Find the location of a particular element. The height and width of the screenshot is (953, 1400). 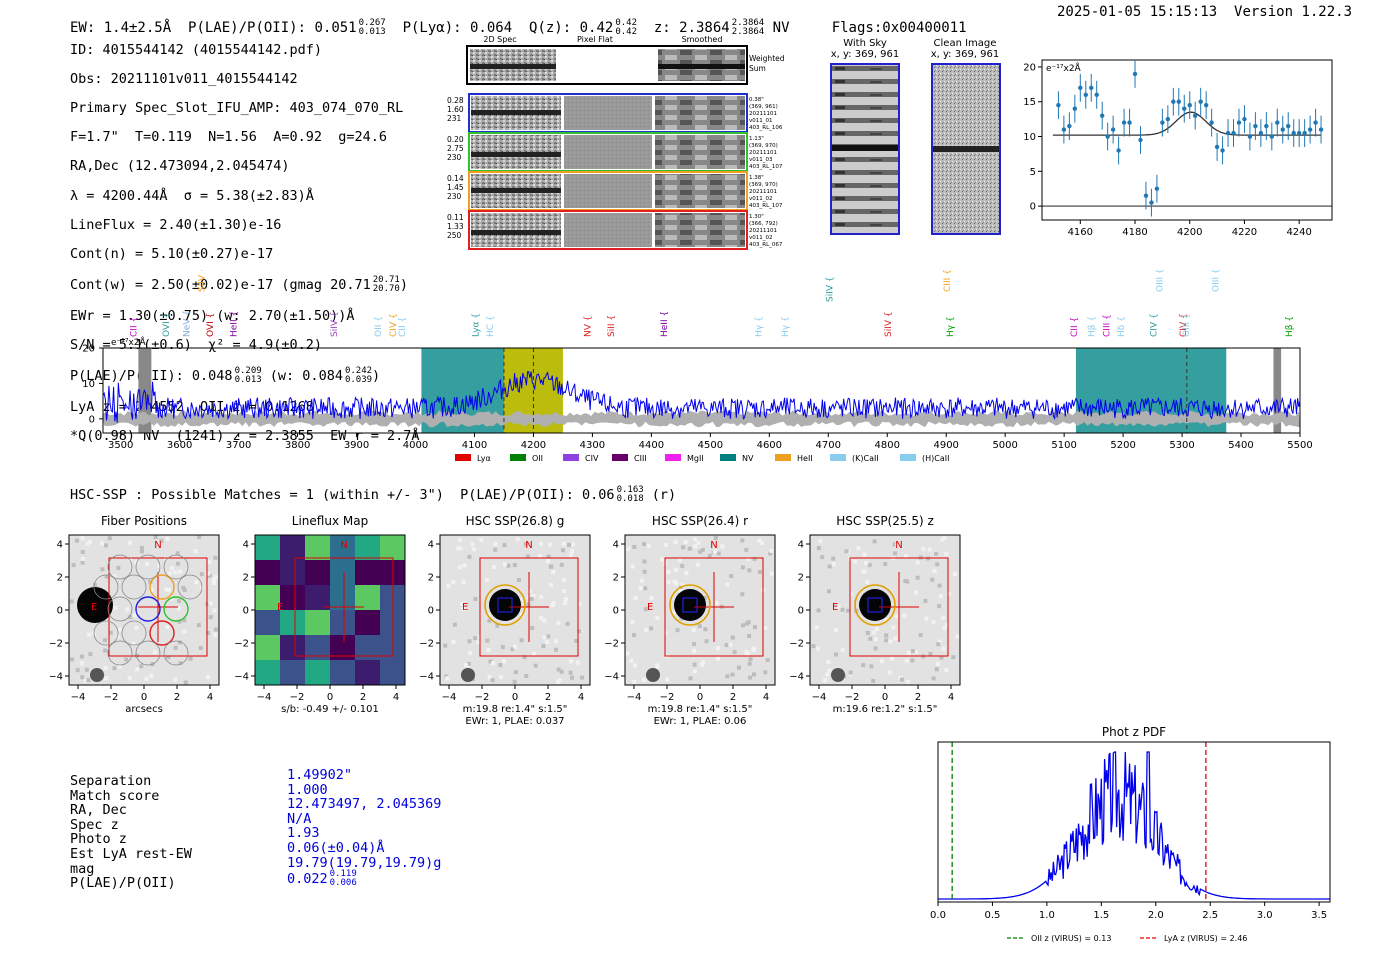

hsc-xtick-label: 4 is located at coordinates (396, 697).